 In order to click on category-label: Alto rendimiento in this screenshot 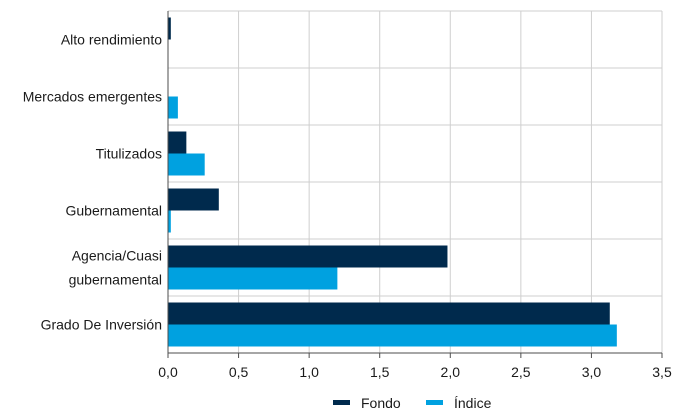, I will do `click(111, 40)`.